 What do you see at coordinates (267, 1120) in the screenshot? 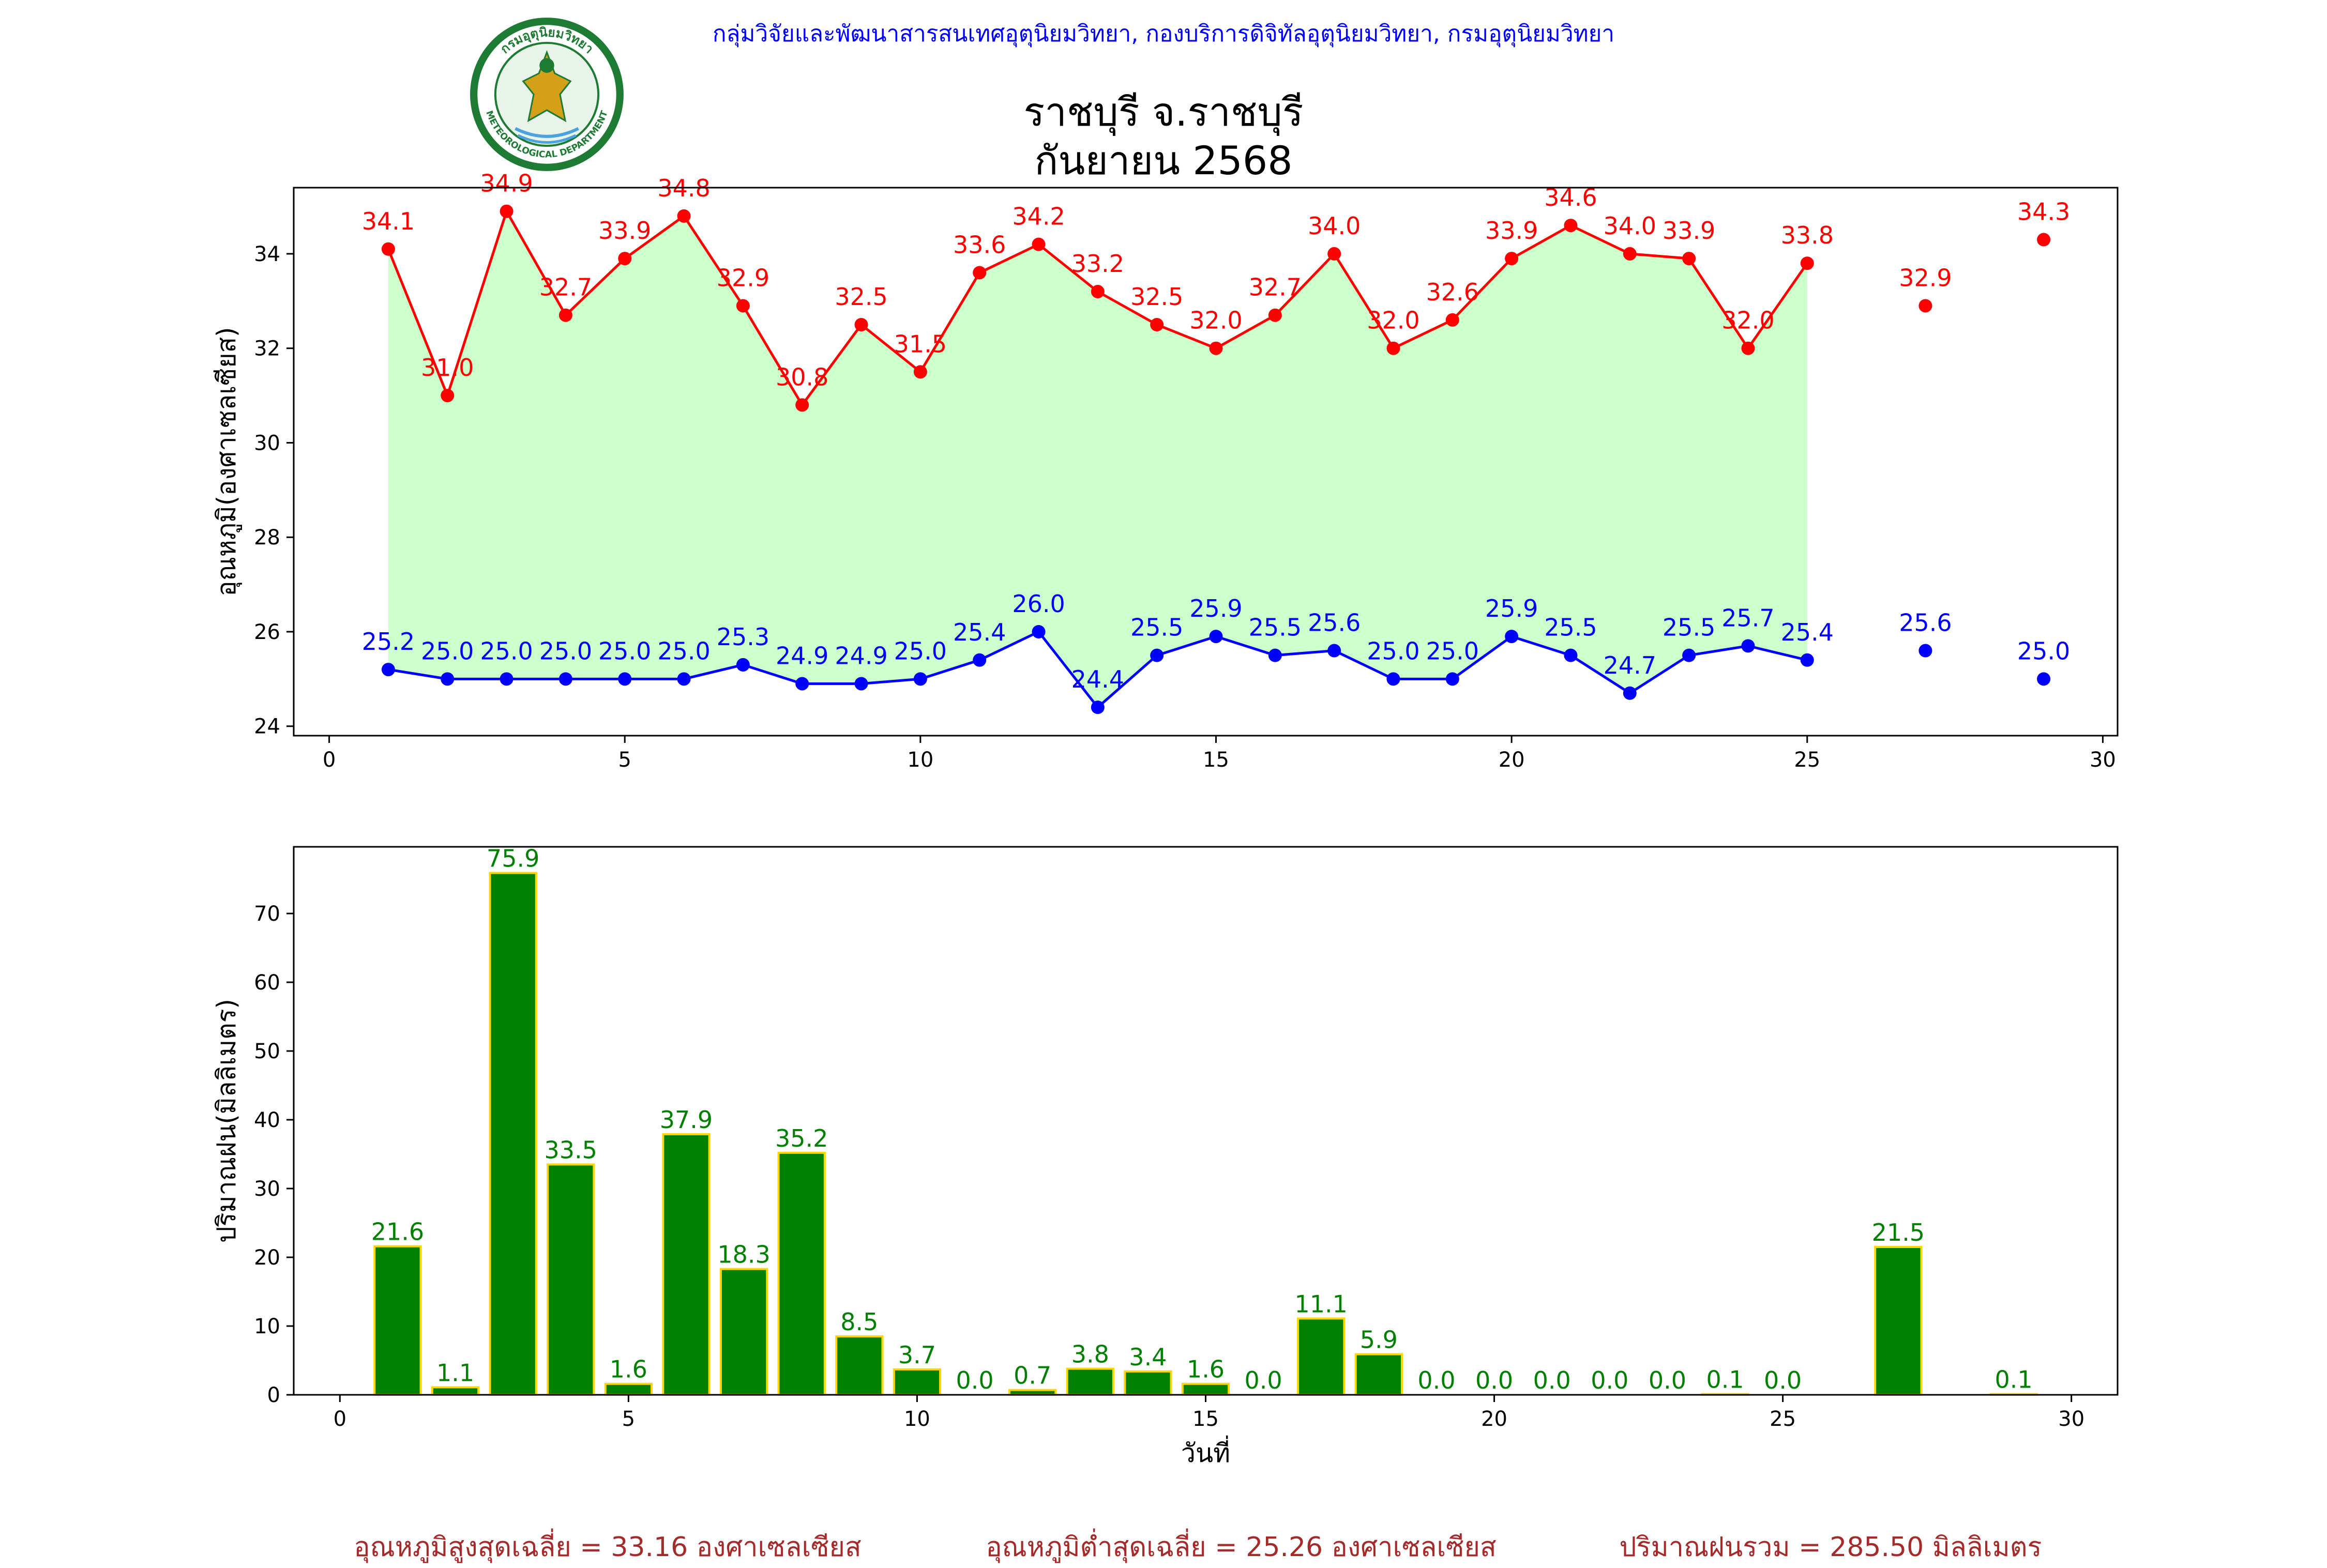
I see `y-tick-label: 40` at bounding box center [267, 1120].